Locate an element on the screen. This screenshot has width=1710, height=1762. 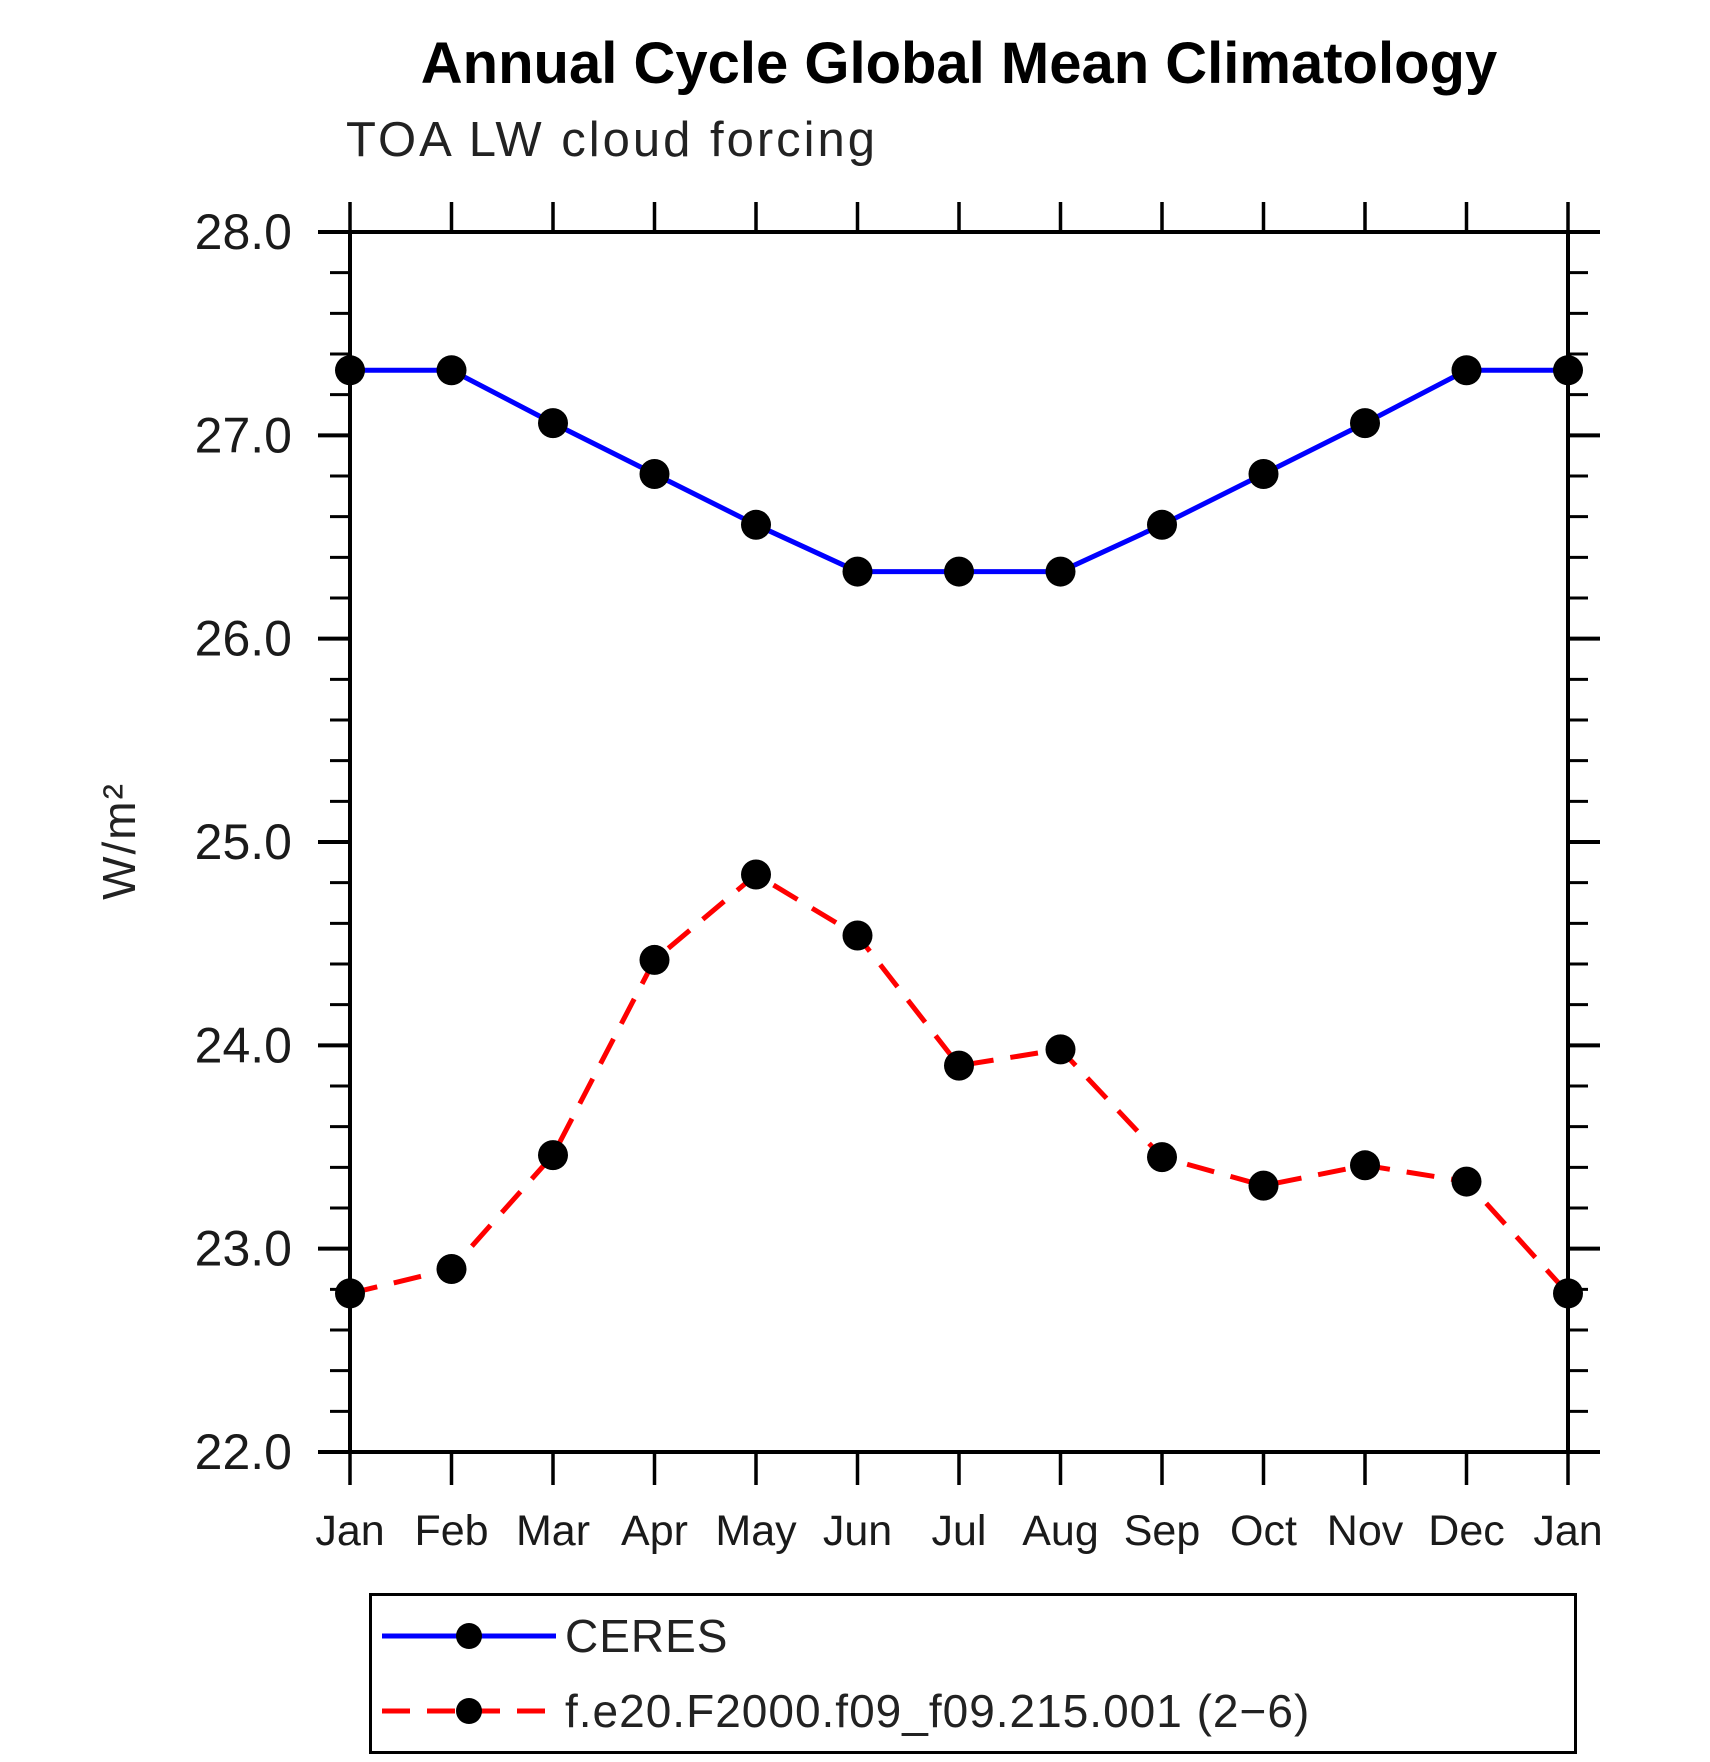
x-tick-label: Nov is located at coordinates (1365, 1531).